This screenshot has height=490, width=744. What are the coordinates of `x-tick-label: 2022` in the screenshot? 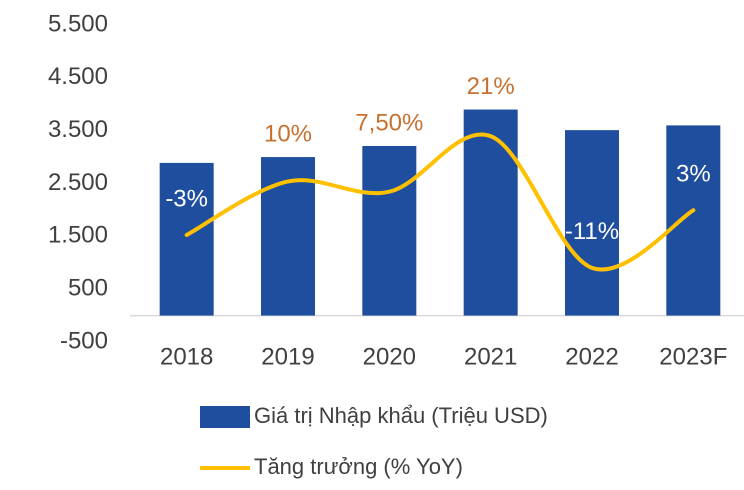 It's located at (591, 356).